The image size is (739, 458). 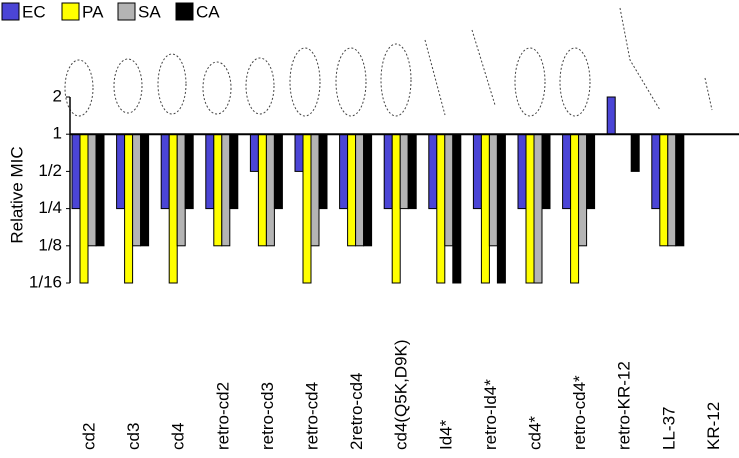 I want to click on x-tick-label: retro-cd2, so click(x=222, y=416).